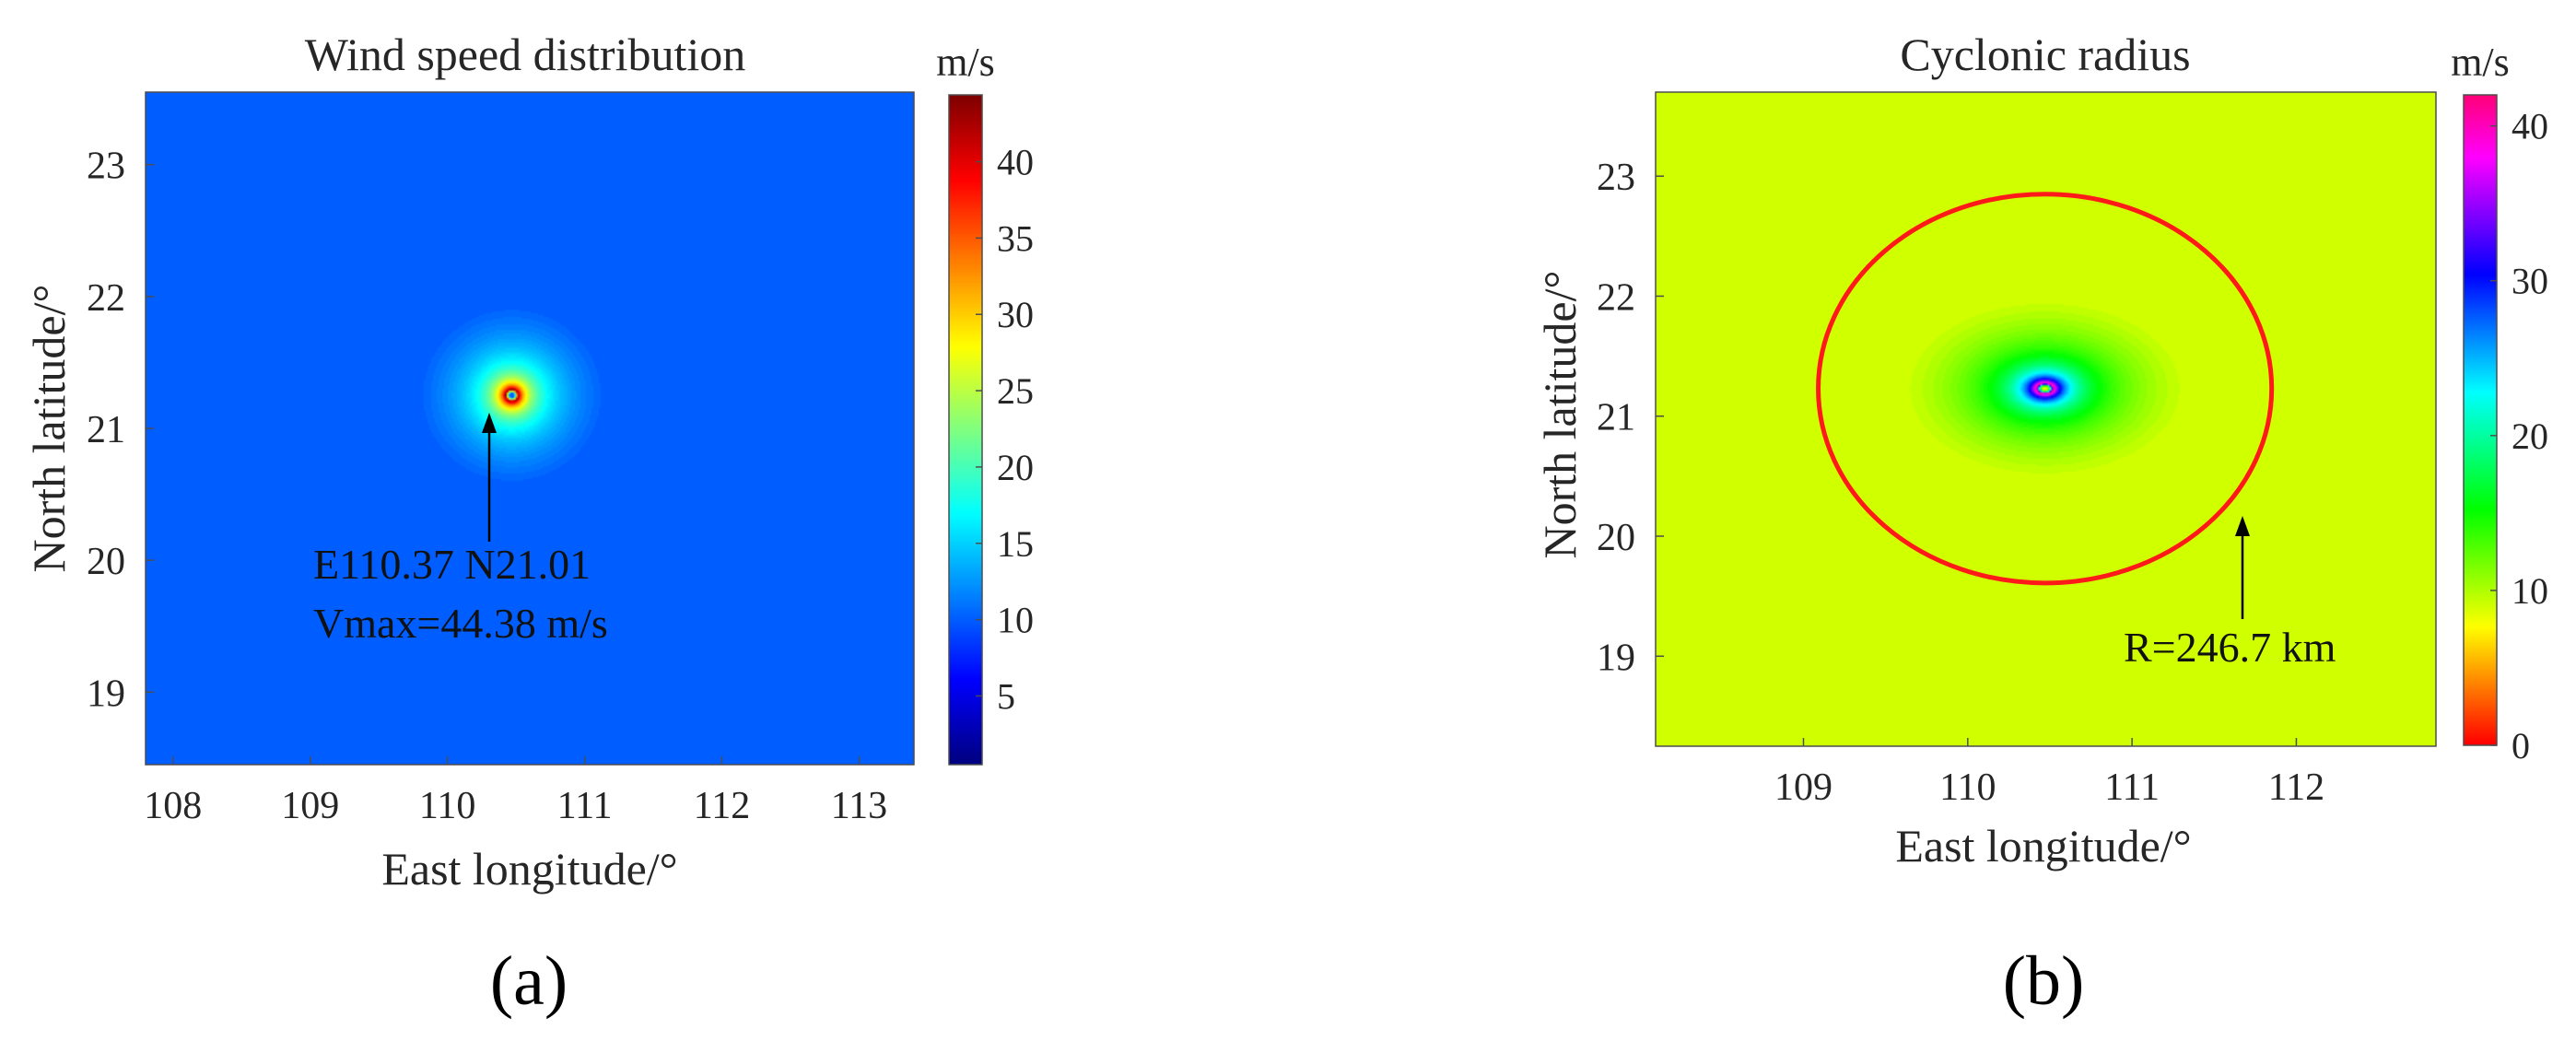 Image resolution: width=2576 pixels, height=1041 pixels. Describe the element at coordinates (1006, 696) in the screenshot. I see `colorbar-tick-label: 5` at that location.